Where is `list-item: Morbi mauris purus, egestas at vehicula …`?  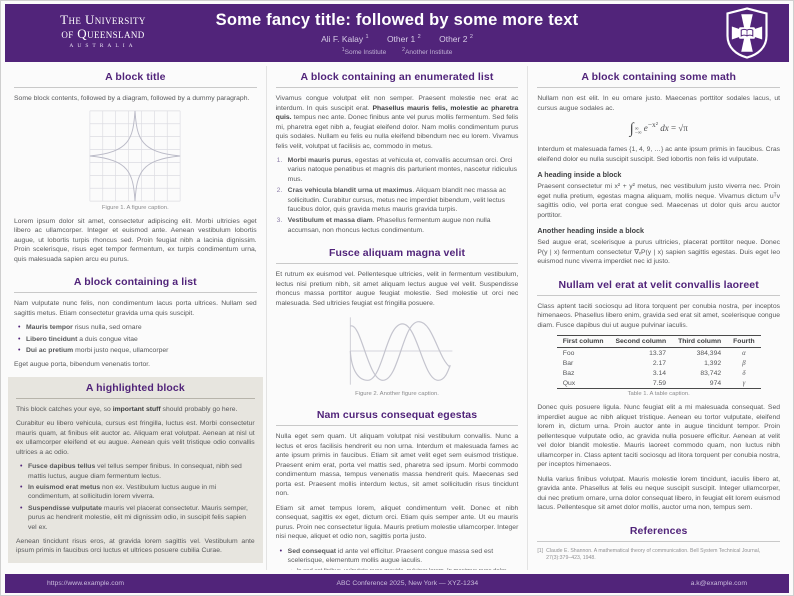 list-item: Morbi mauris purus, egestas at vehicula … is located at coordinates (397, 169).